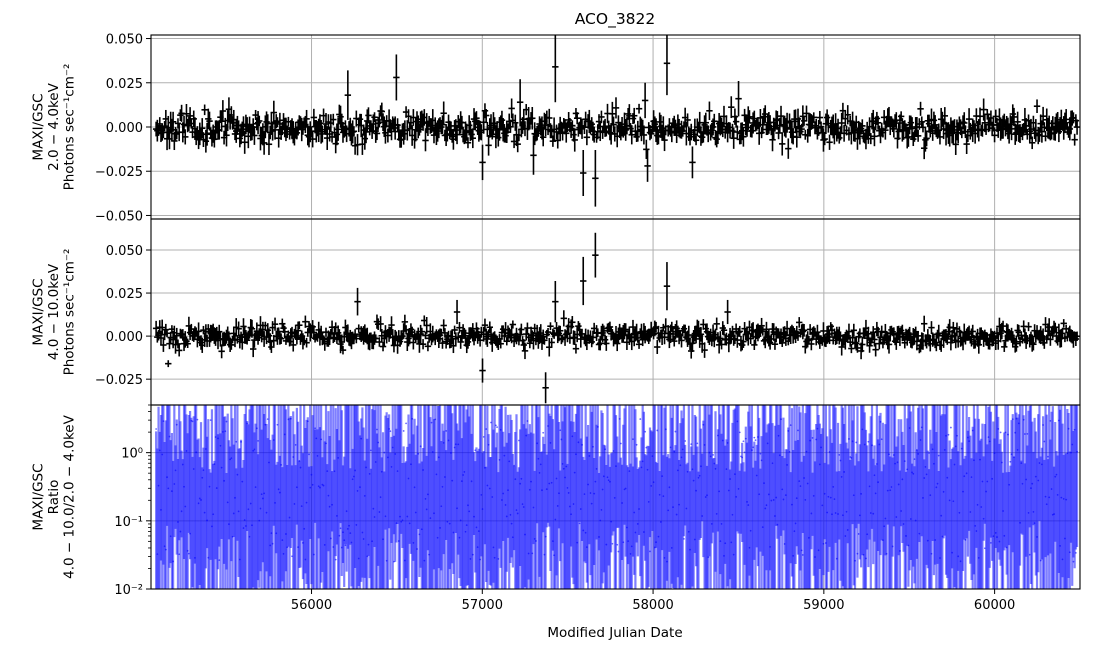  I want to click on y-axis-label-line: 2.0 − 4.0keV, so click(54, 126).